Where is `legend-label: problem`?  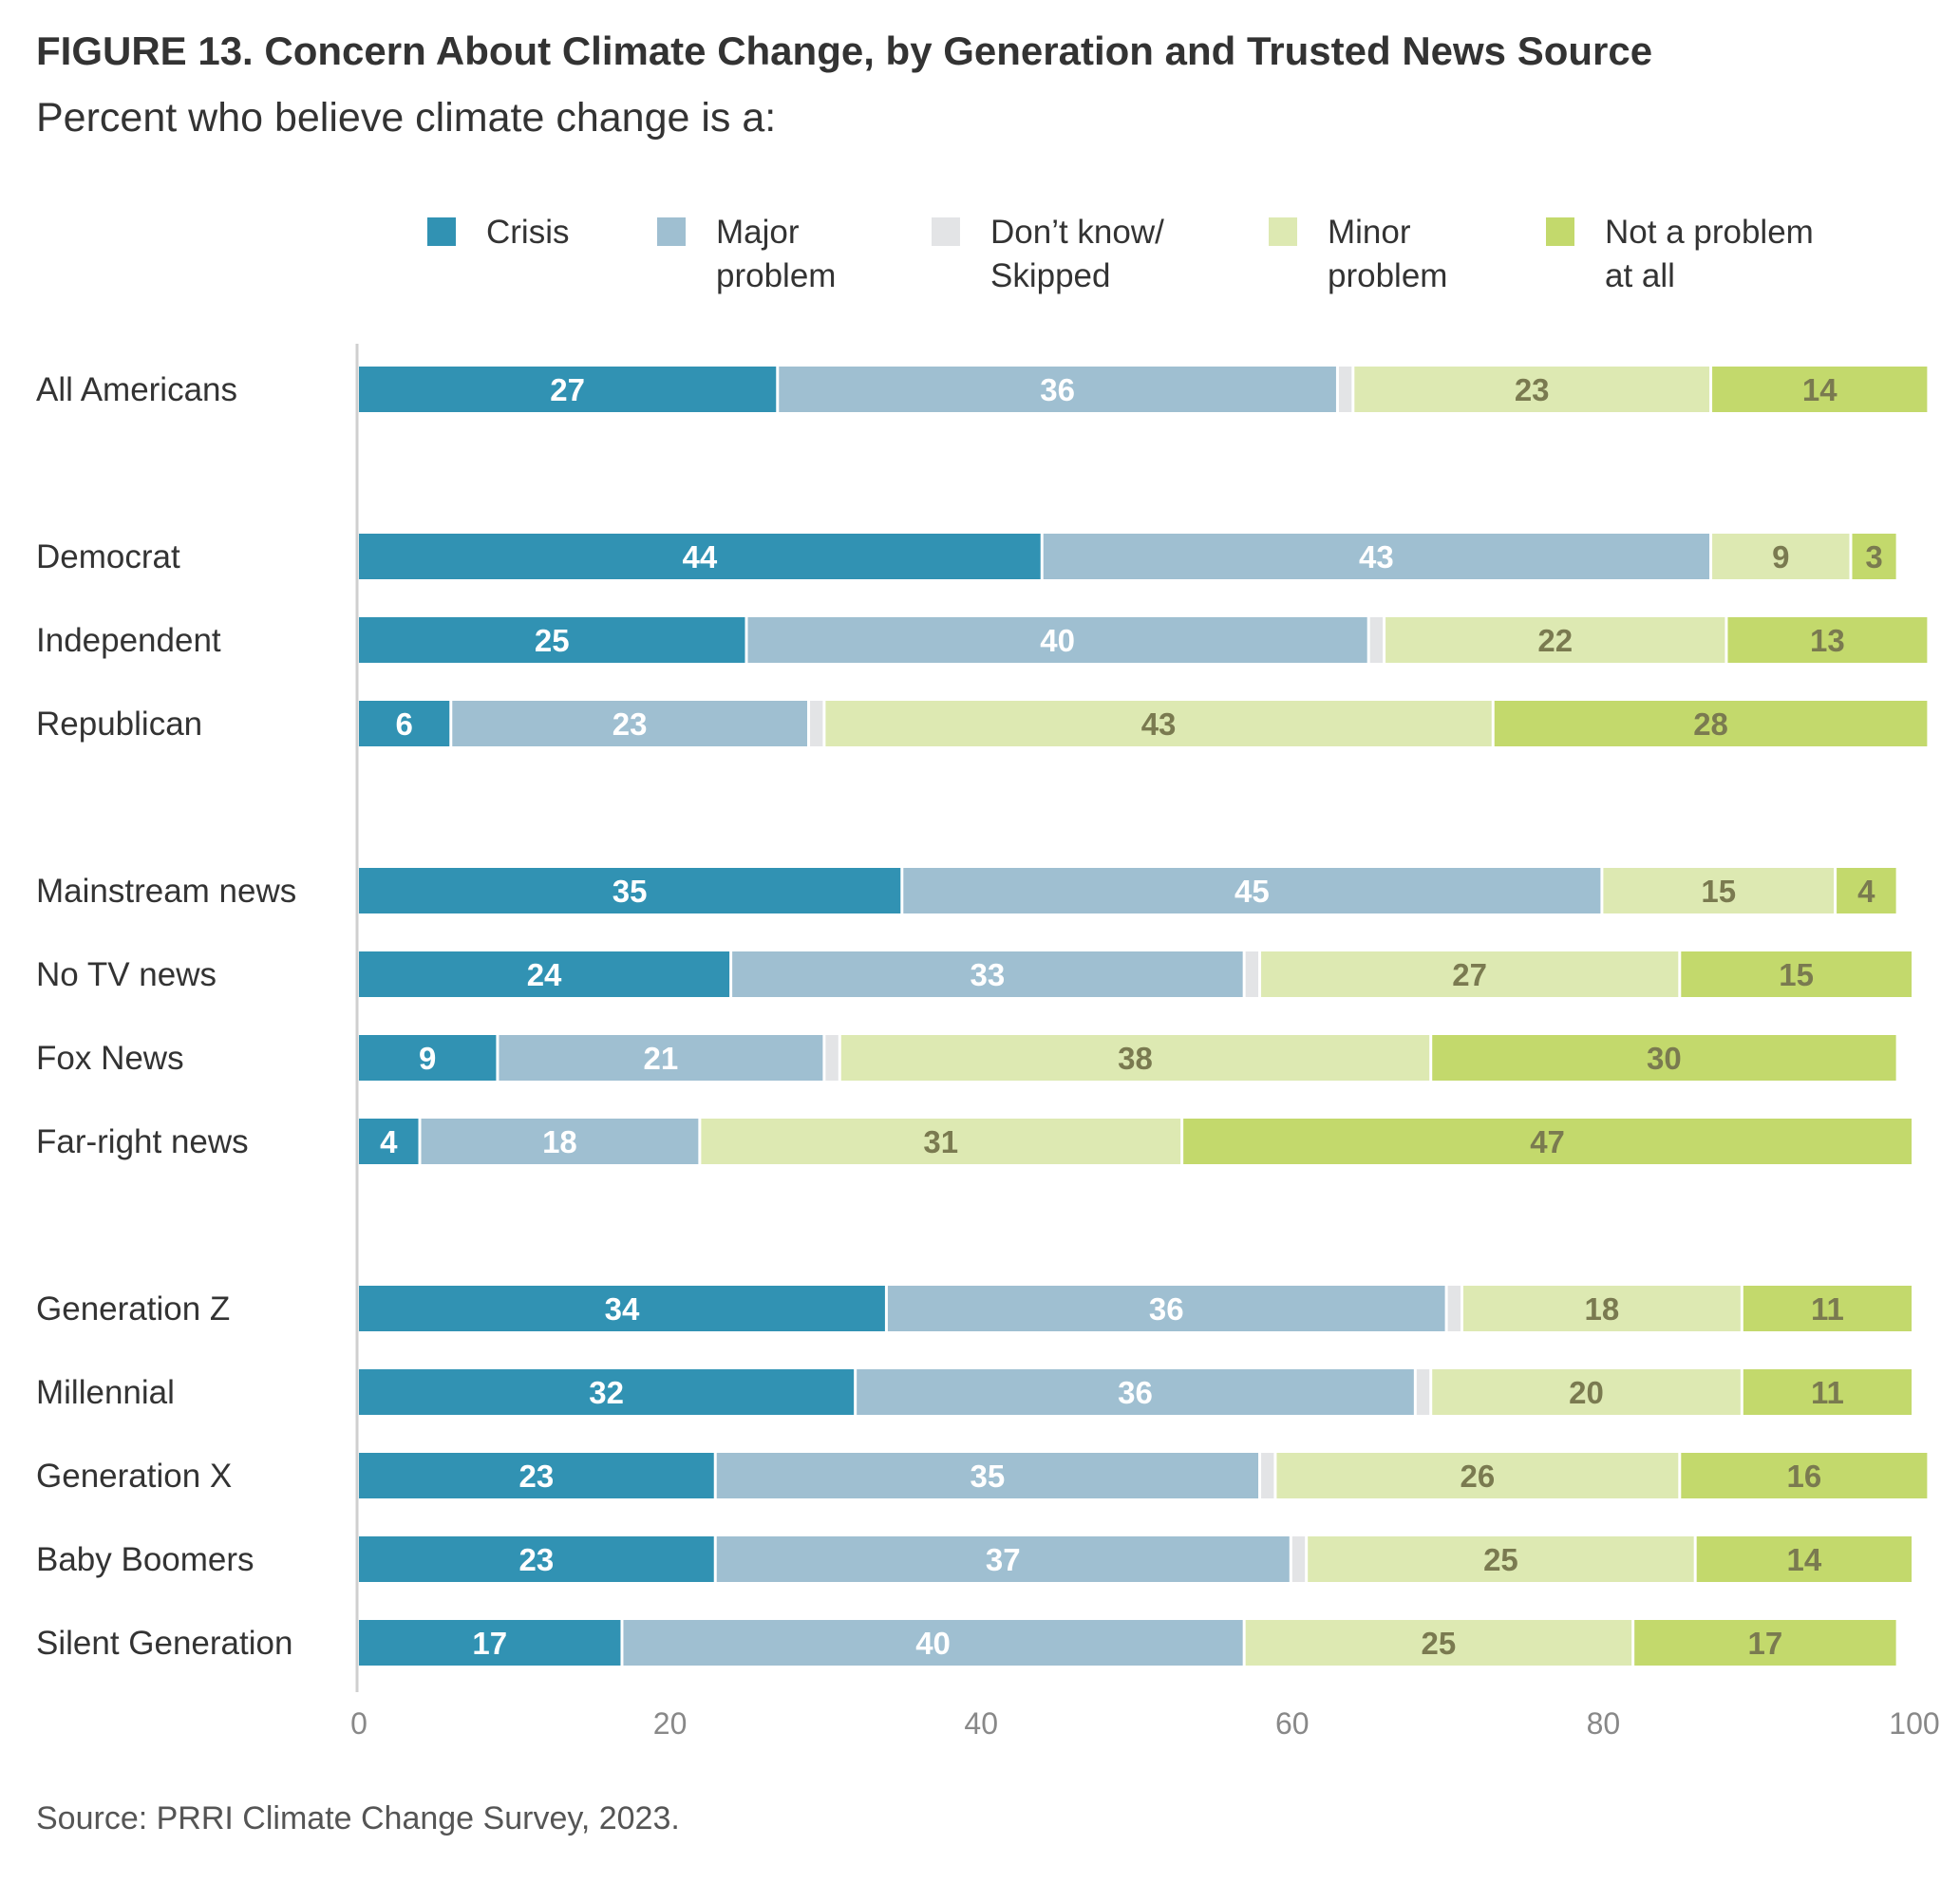
legend-label: problem is located at coordinates (776, 275).